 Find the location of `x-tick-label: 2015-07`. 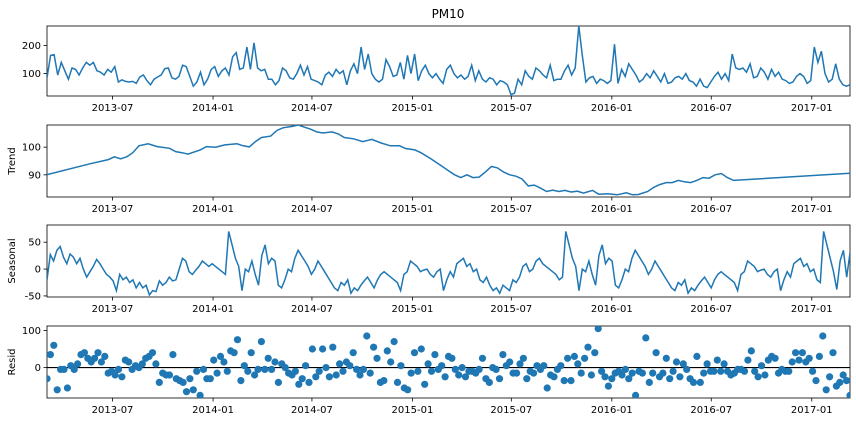

x-tick-label: 2015-07 is located at coordinates (511, 209).